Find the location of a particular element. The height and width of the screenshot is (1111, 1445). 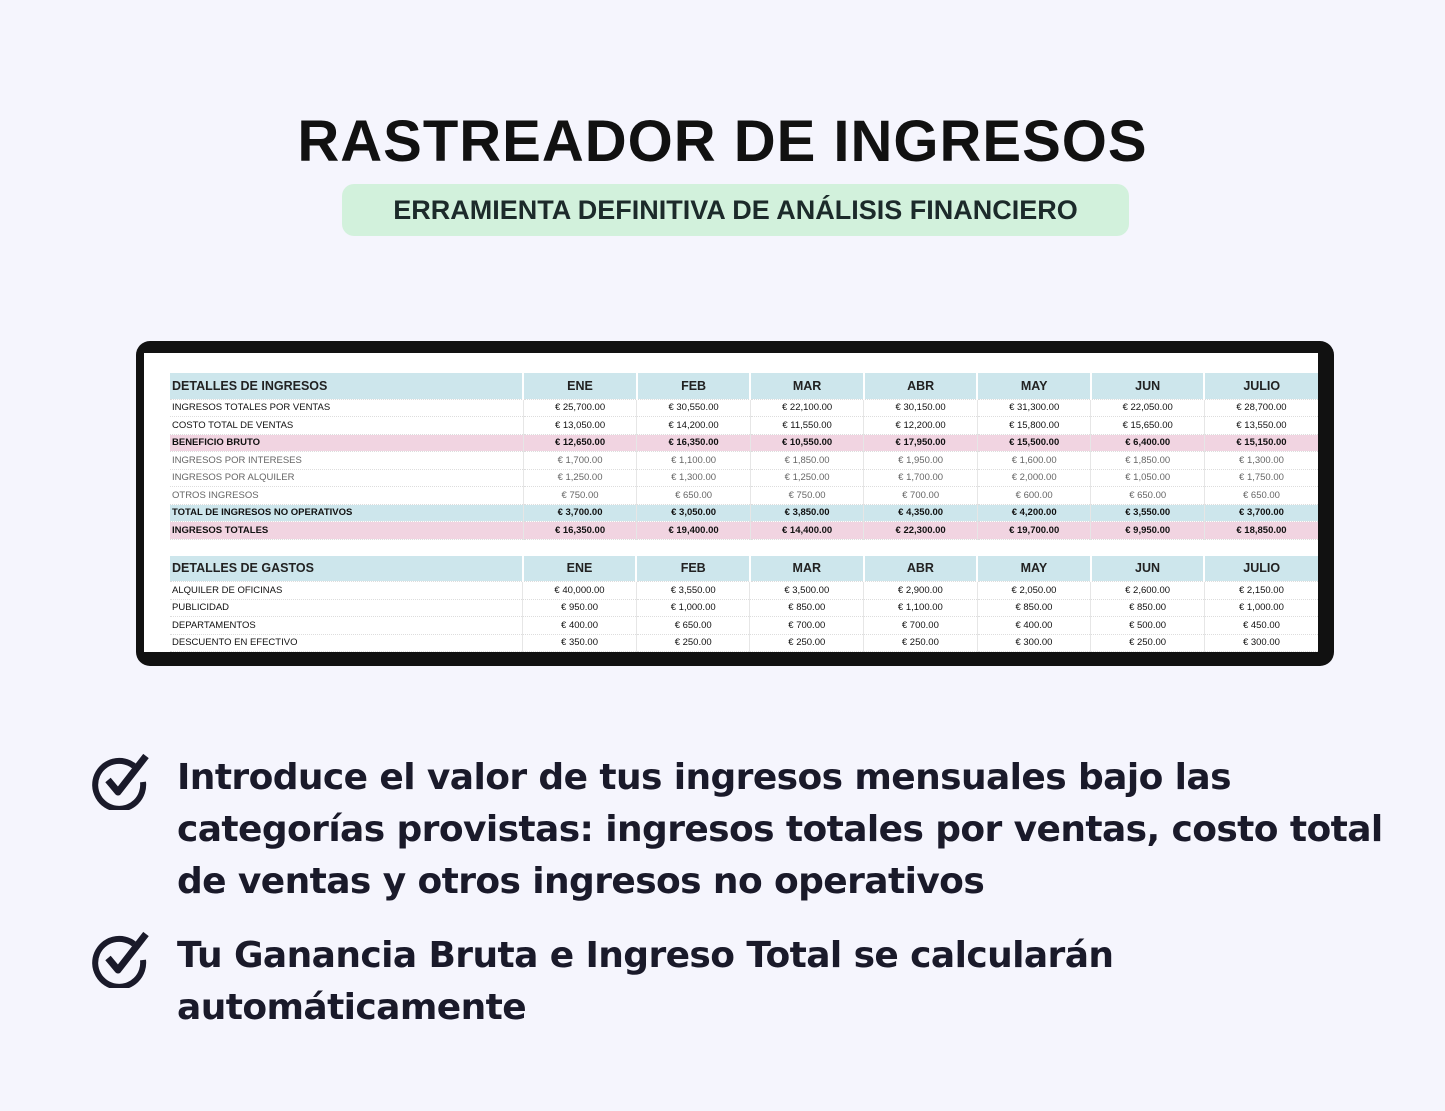

month-header: FEB is located at coordinates (693, 386).